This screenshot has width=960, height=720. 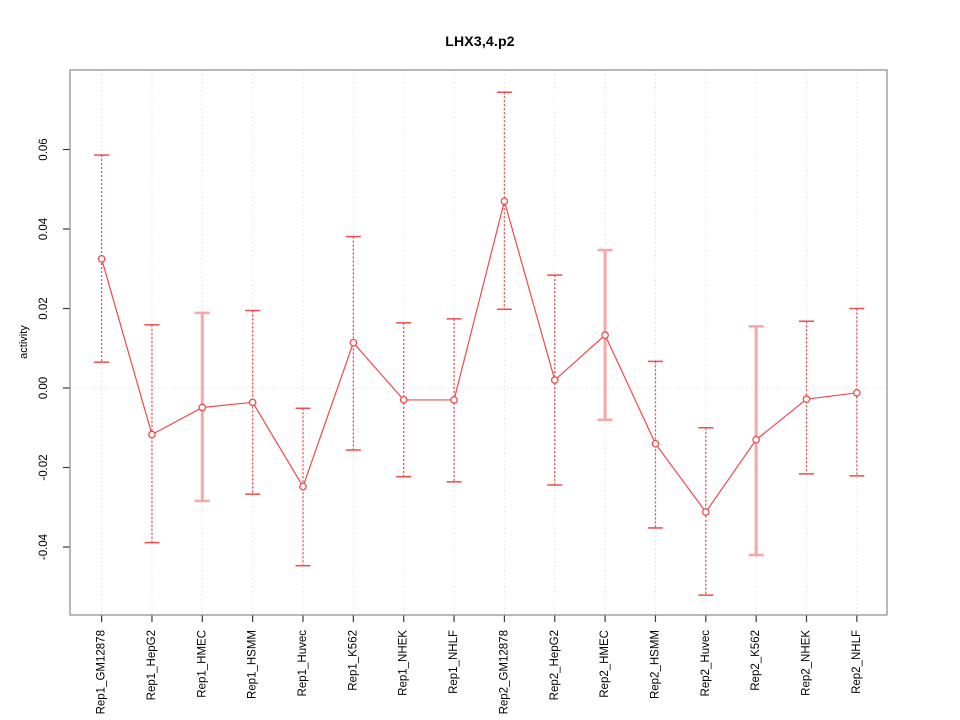 I want to click on x-tick-label: Rep2_HMEC, so click(x=605, y=664).